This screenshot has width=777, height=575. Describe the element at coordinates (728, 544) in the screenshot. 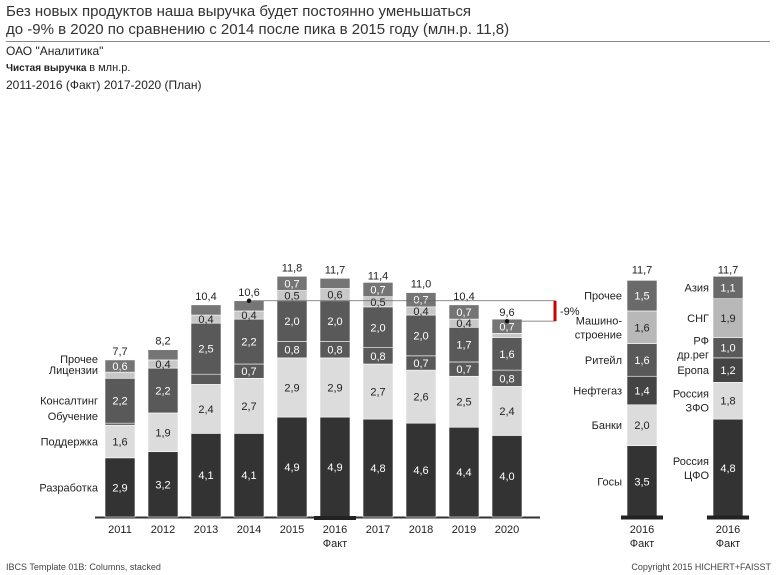

I see `region-bar-tick-sublabel: Факт` at that location.